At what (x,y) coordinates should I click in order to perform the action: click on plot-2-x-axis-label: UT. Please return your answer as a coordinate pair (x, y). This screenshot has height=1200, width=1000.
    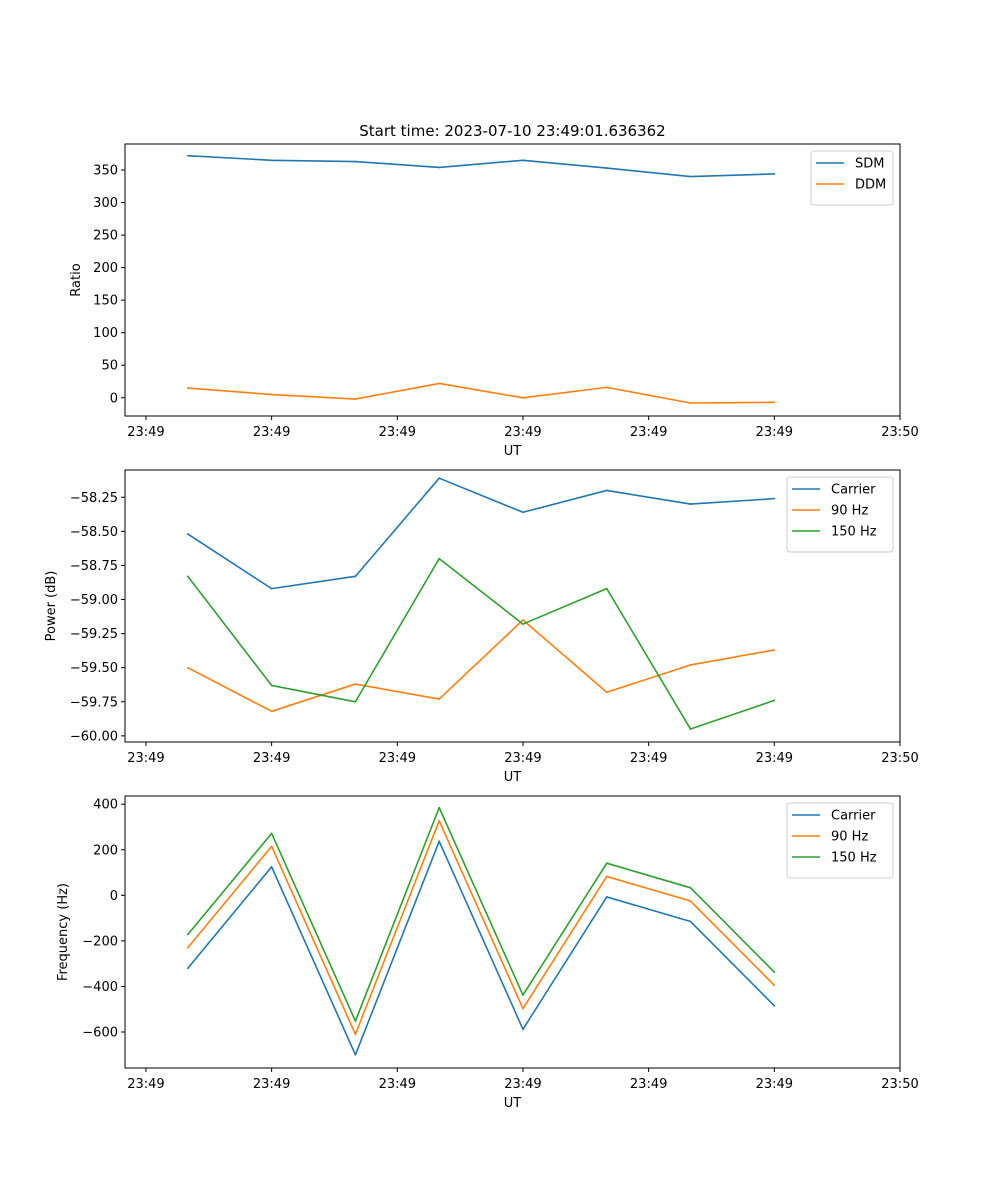
    Looking at the image, I should click on (513, 777).